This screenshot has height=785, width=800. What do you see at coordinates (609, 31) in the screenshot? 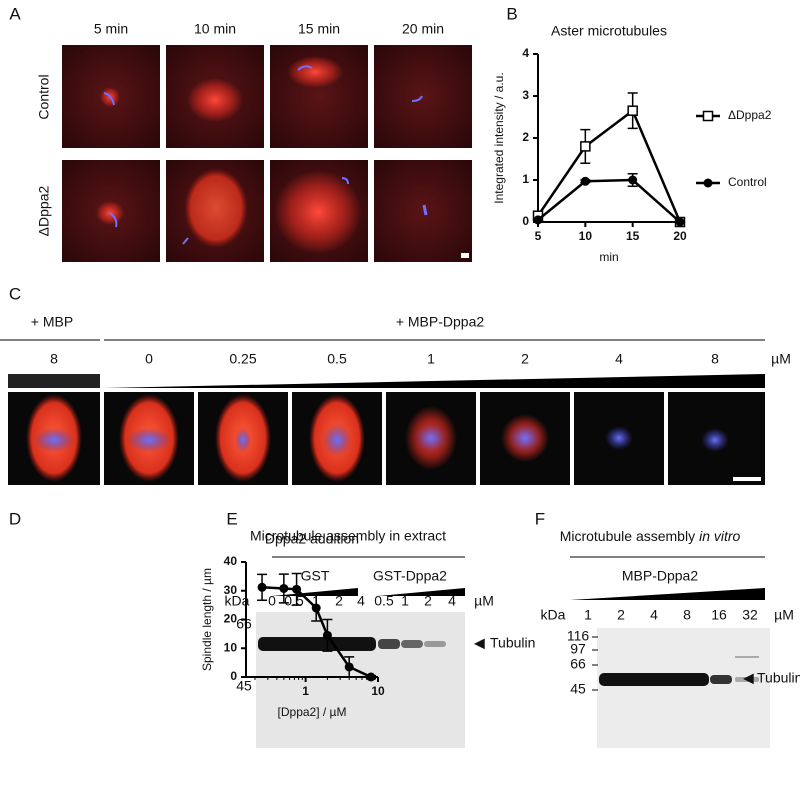
I see `chart-title: Aster microtubules` at bounding box center [609, 31].